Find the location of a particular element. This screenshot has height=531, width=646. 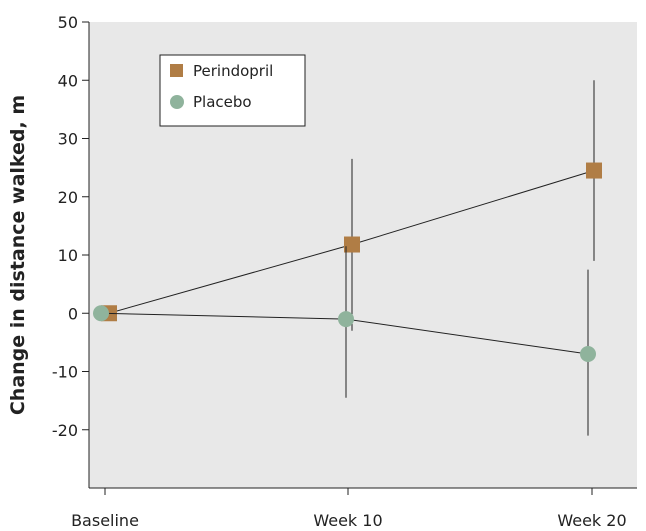

legend-label-placebo: Placebo is located at coordinates (222, 102).